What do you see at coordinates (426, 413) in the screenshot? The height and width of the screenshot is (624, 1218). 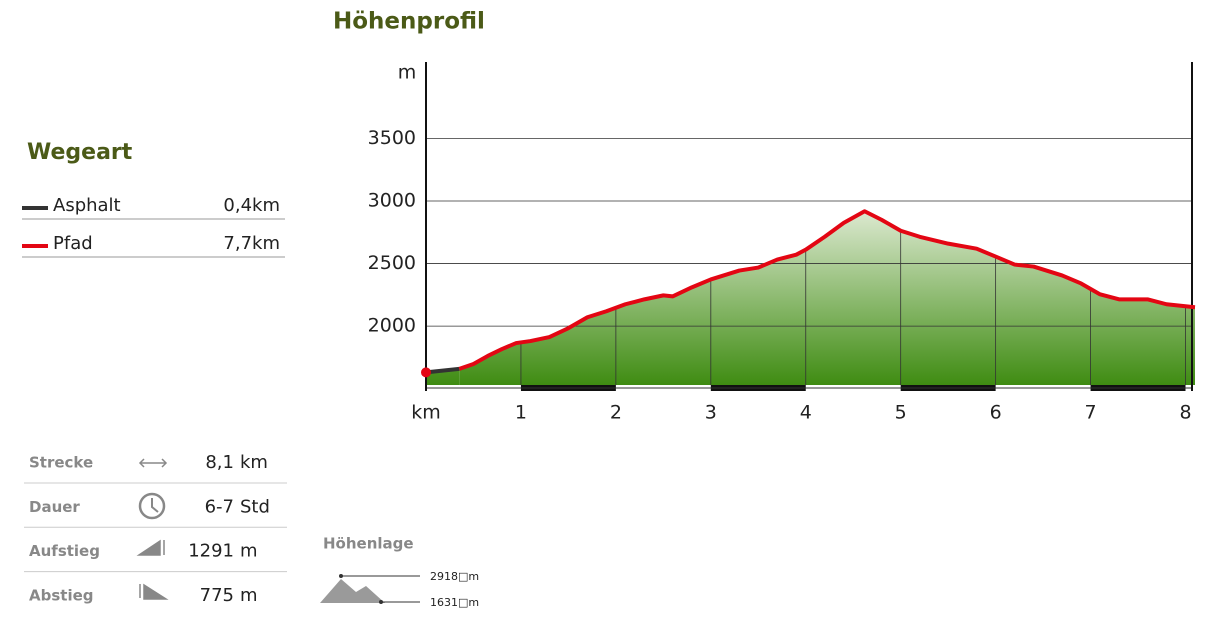 I see `x-axis-label: km` at bounding box center [426, 413].